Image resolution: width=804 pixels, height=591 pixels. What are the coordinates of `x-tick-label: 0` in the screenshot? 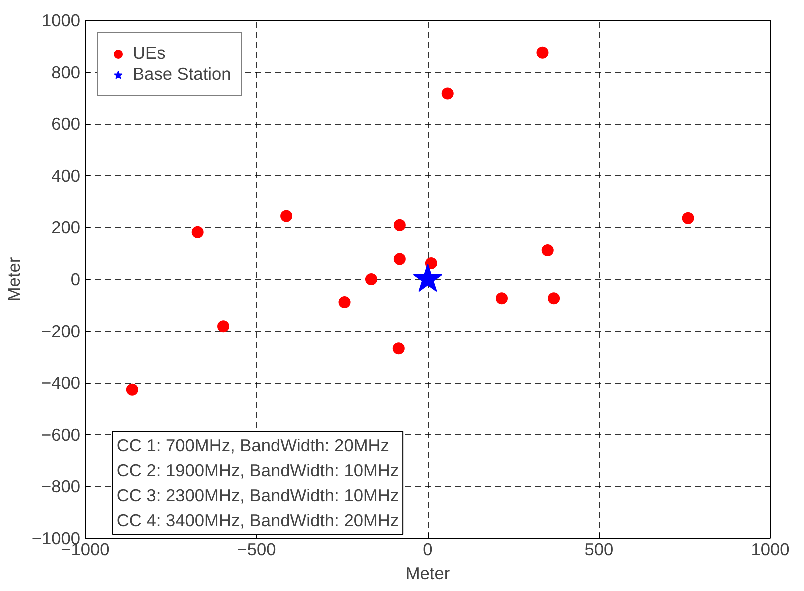 It's located at (428, 550).